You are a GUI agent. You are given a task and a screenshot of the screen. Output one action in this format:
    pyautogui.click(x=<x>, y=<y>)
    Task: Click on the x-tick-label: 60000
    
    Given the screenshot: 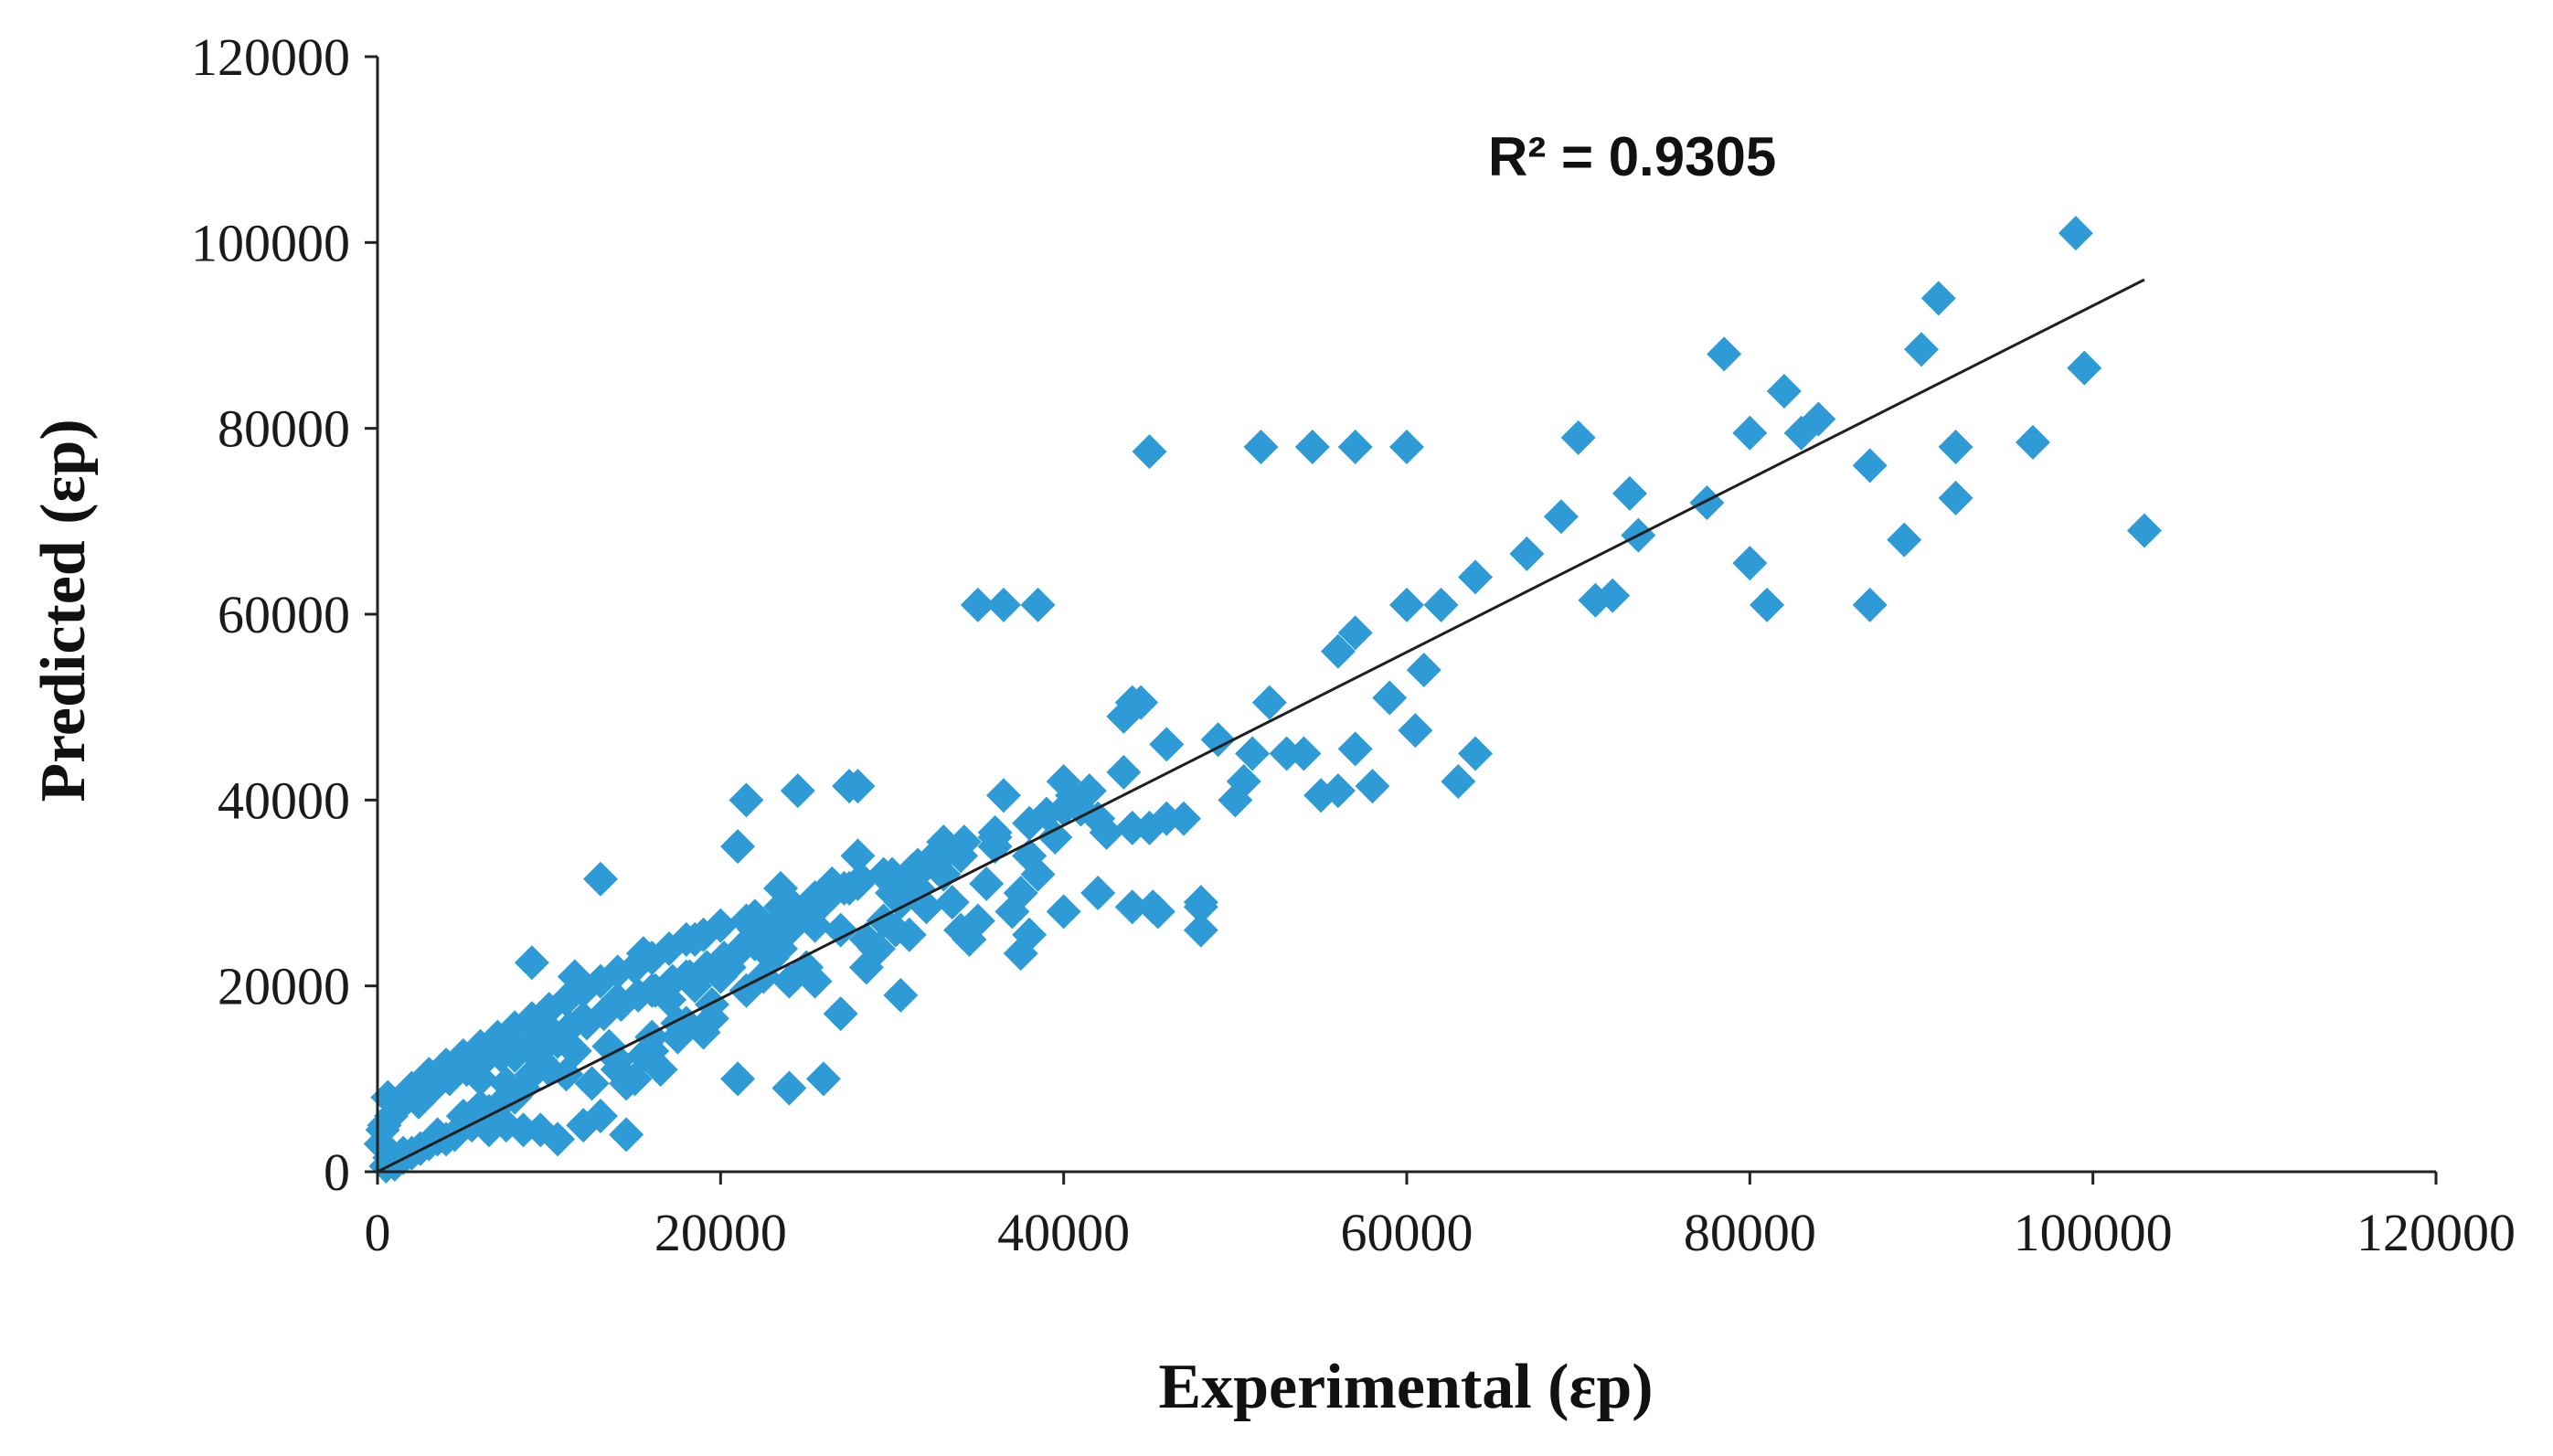 What is the action you would take?
    pyautogui.click(x=1407, y=1233)
    